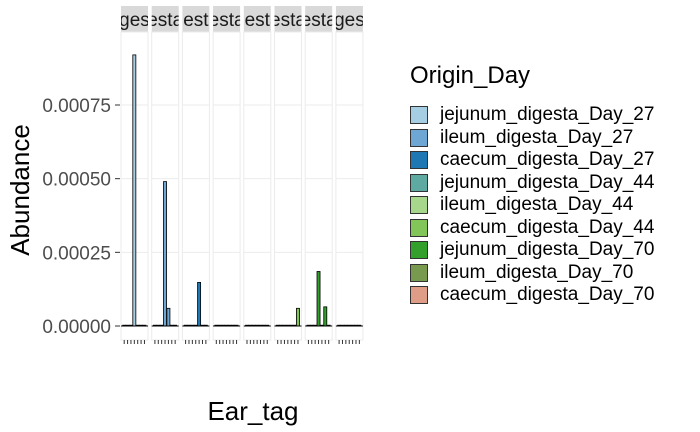 The height and width of the screenshot is (432, 700). I want to click on legend-item: jejunum_digesta_Day_44, so click(553, 183).